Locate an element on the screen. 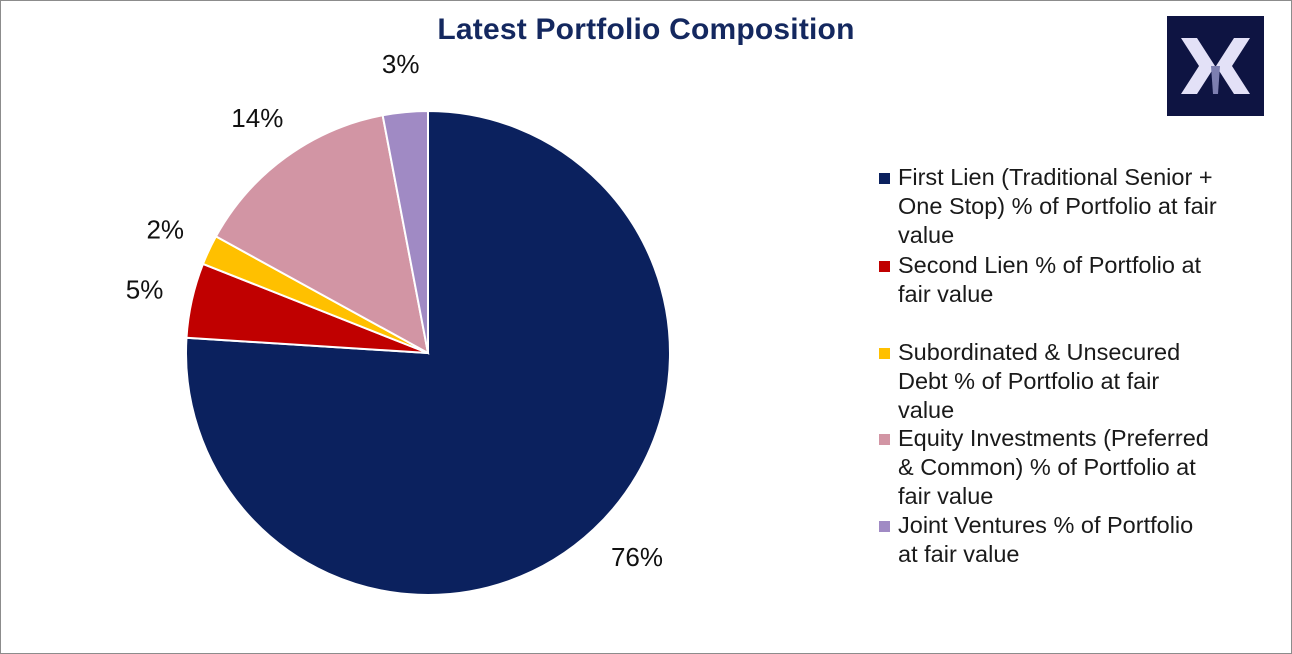  logo-stroke-left is located at coordinates (1198, 66).